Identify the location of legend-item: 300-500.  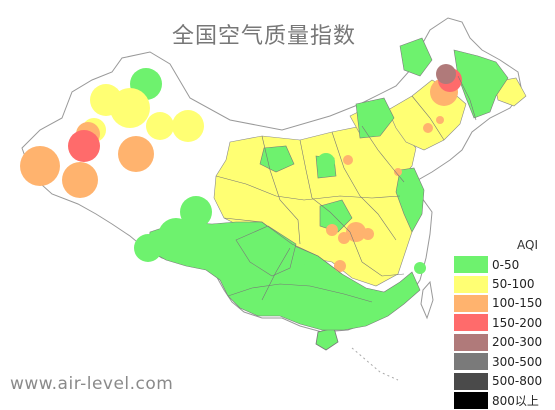
(504, 361).